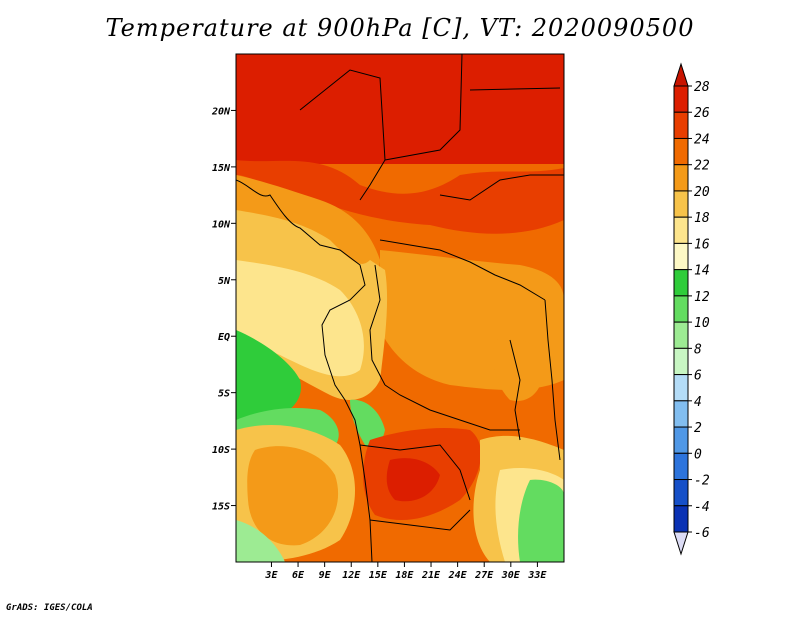 The image size is (800, 618). Describe the element at coordinates (221, 168) in the screenshot. I see `y-tick-label: 15N` at that location.